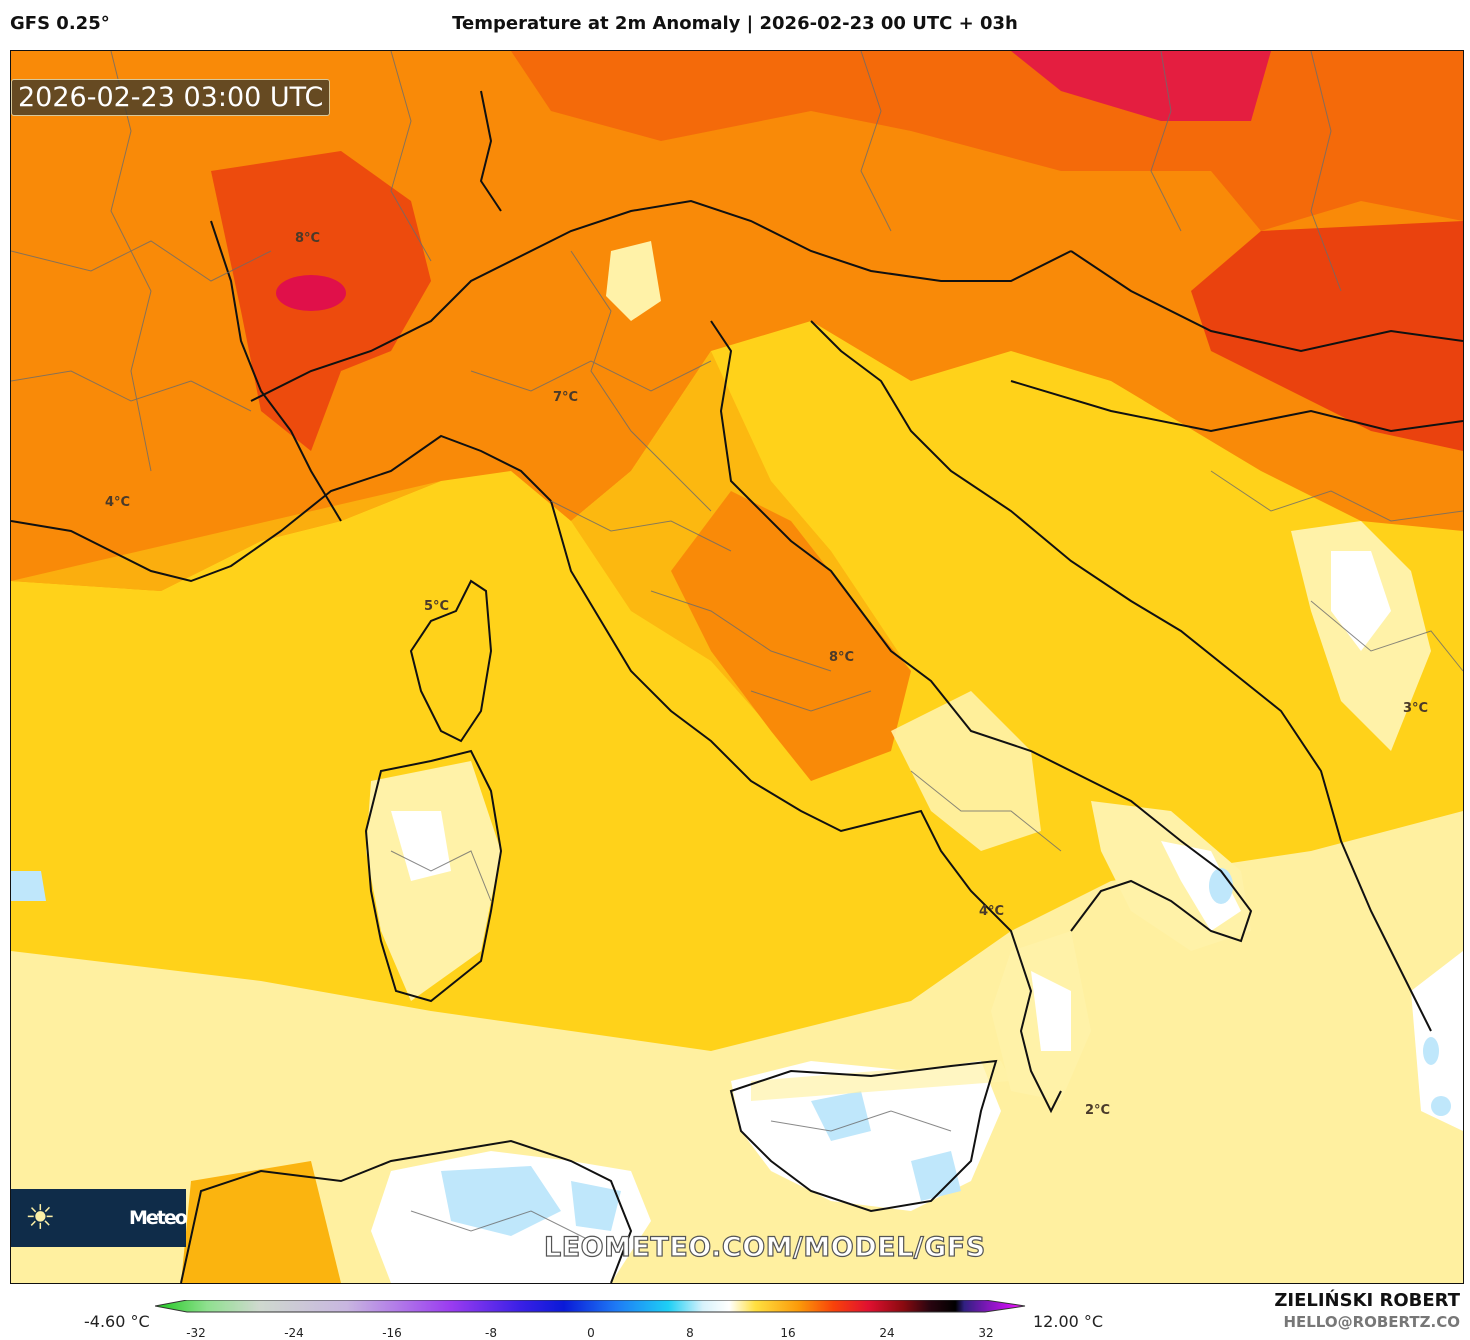 The width and height of the screenshot is (1470, 1340). Describe the element at coordinates (437, 606) in the screenshot. I see `contour-label: 5°C` at that location.